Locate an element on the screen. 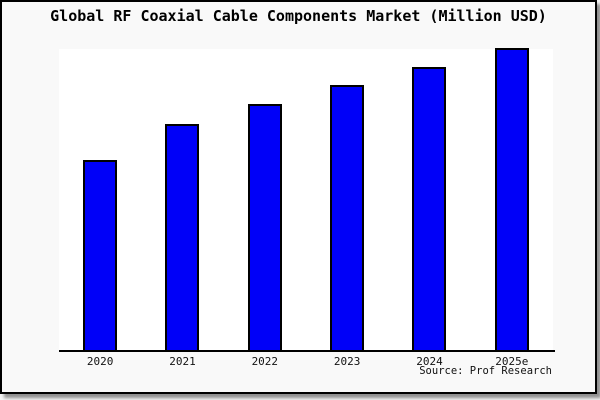  bar-2023 is located at coordinates (347, 217).